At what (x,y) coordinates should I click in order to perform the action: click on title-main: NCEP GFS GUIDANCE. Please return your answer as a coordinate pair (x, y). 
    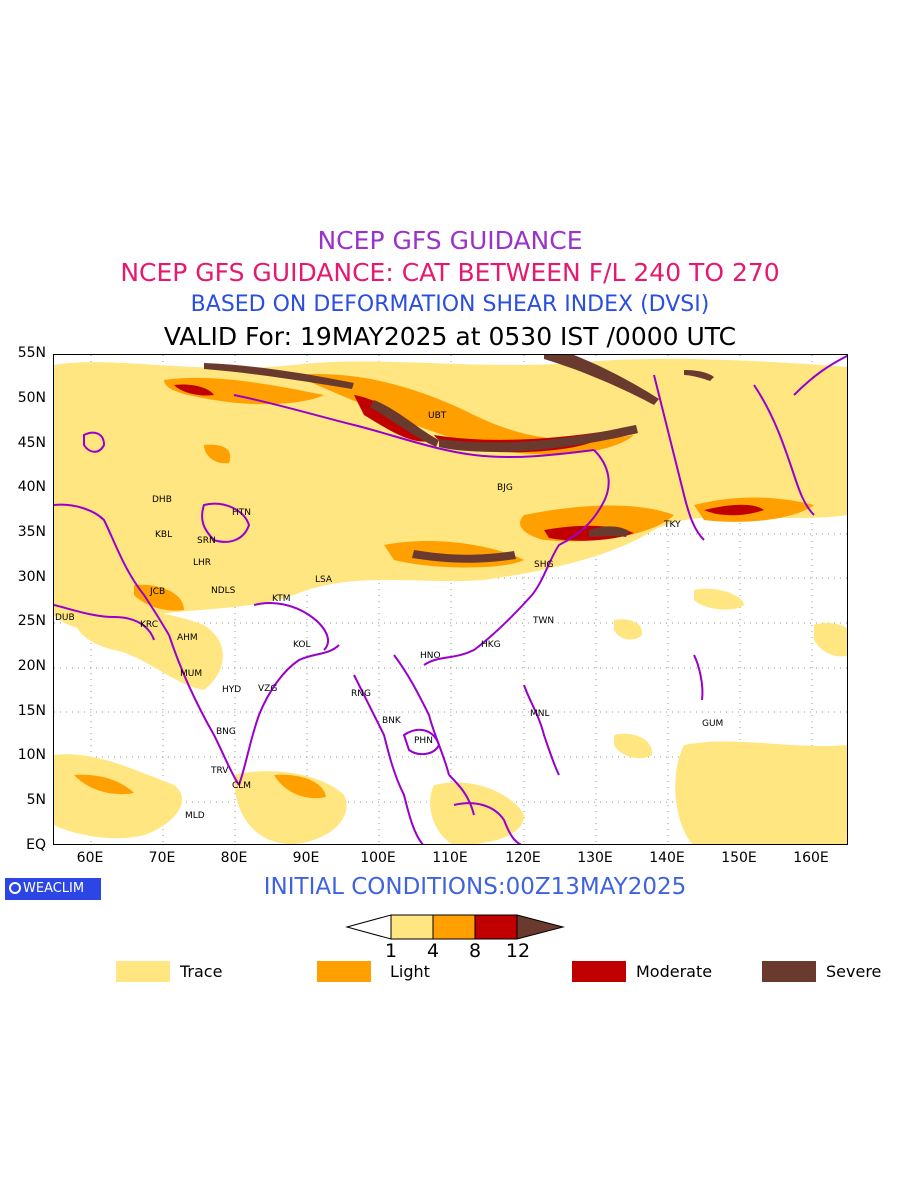
    Looking at the image, I should click on (450, 240).